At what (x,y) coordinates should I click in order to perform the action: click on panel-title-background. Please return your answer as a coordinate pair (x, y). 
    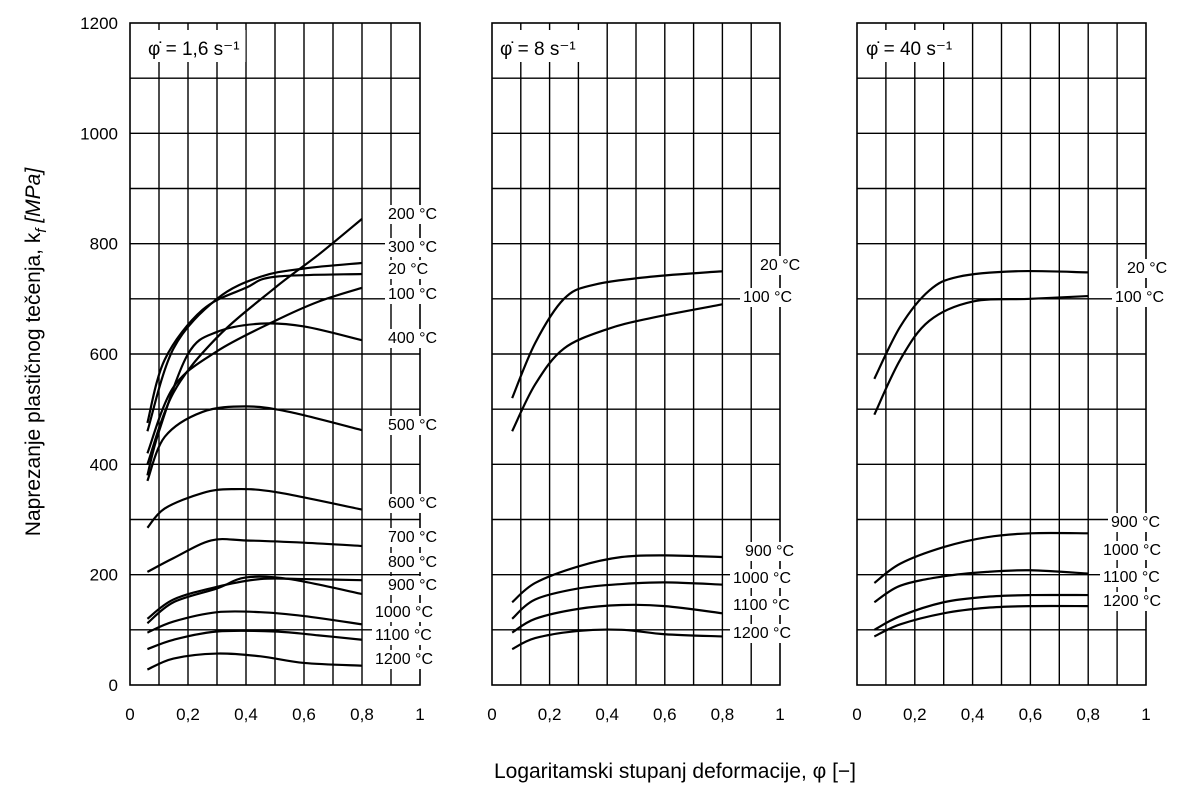
    Looking at the image, I should click on (538, 46).